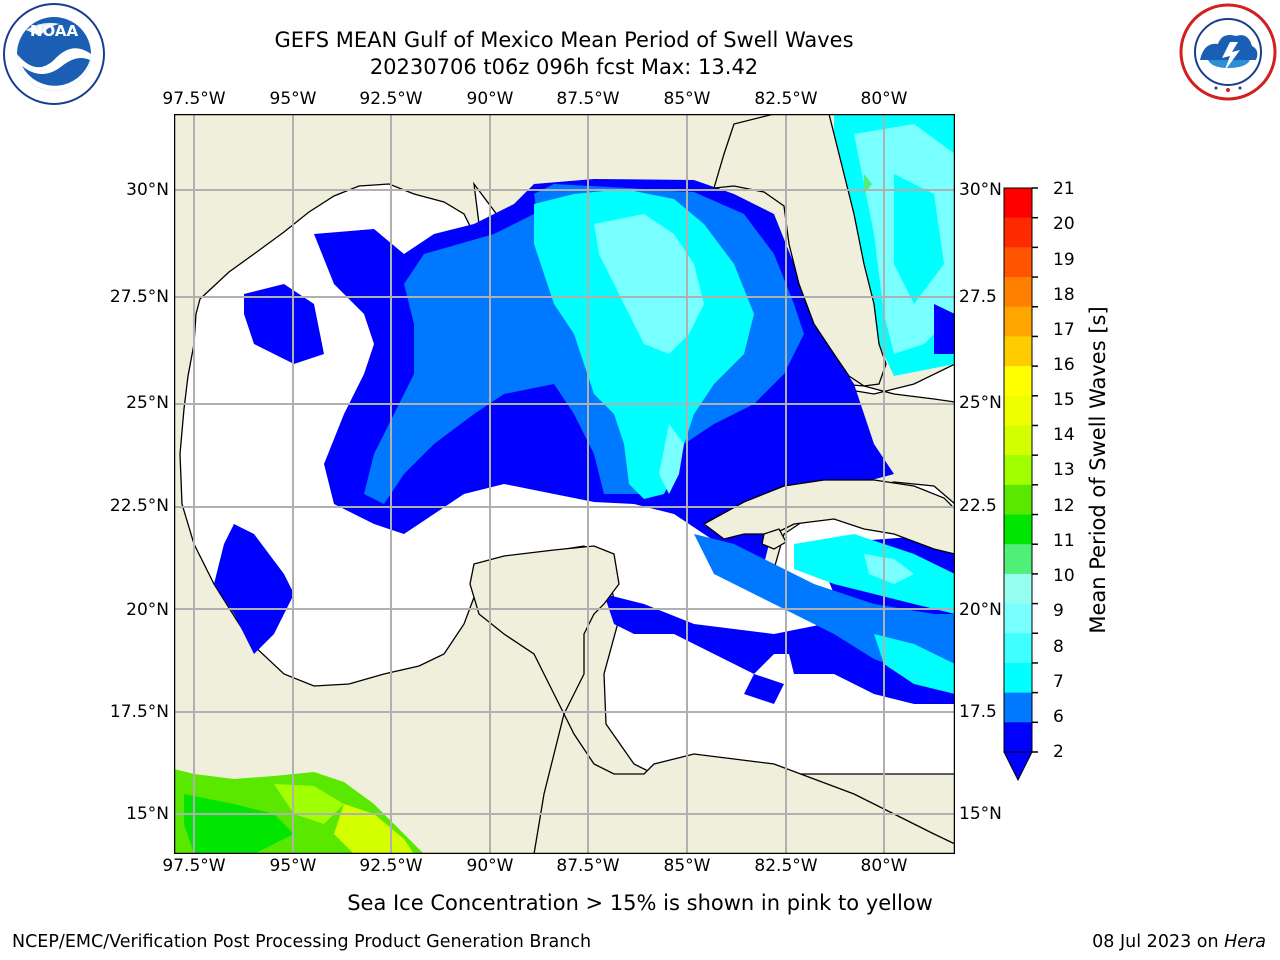 The image size is (1280, 960). Describe the element at coordinates (1064, 541) in the screenshot. I see `colorbar-tick-label: 11` at that location.